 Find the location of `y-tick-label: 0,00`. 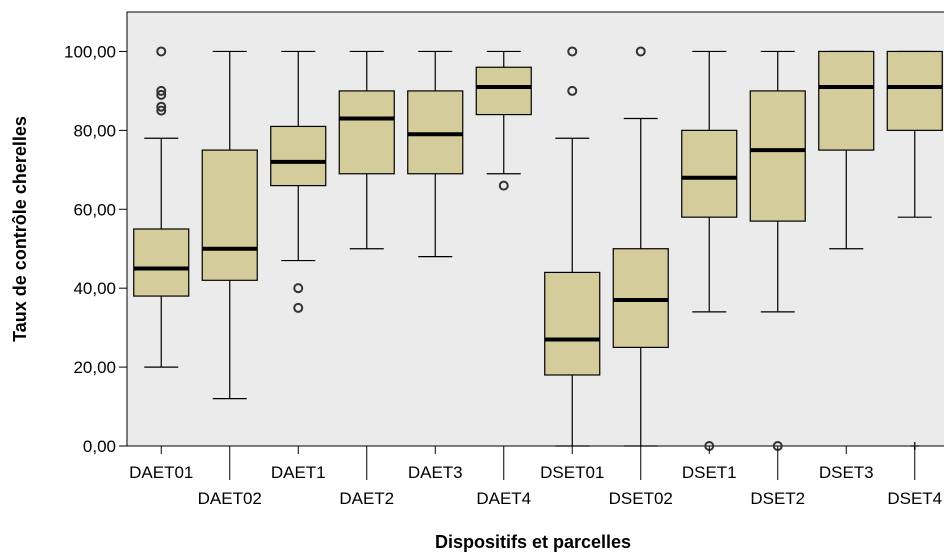

y-tick-label: 0,00 is located at coordinates (99, 446).